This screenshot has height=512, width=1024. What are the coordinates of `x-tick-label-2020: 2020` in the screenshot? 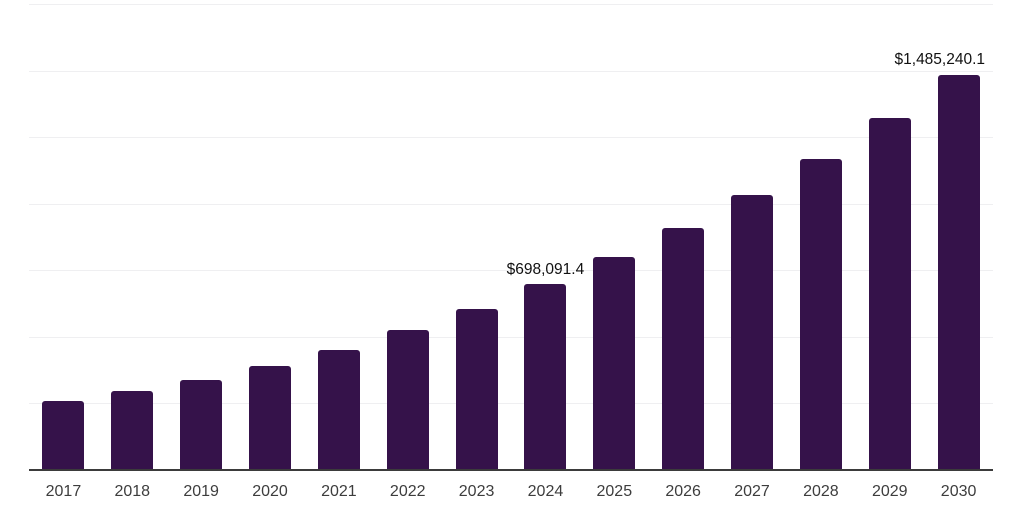 It's located at (270, 491).